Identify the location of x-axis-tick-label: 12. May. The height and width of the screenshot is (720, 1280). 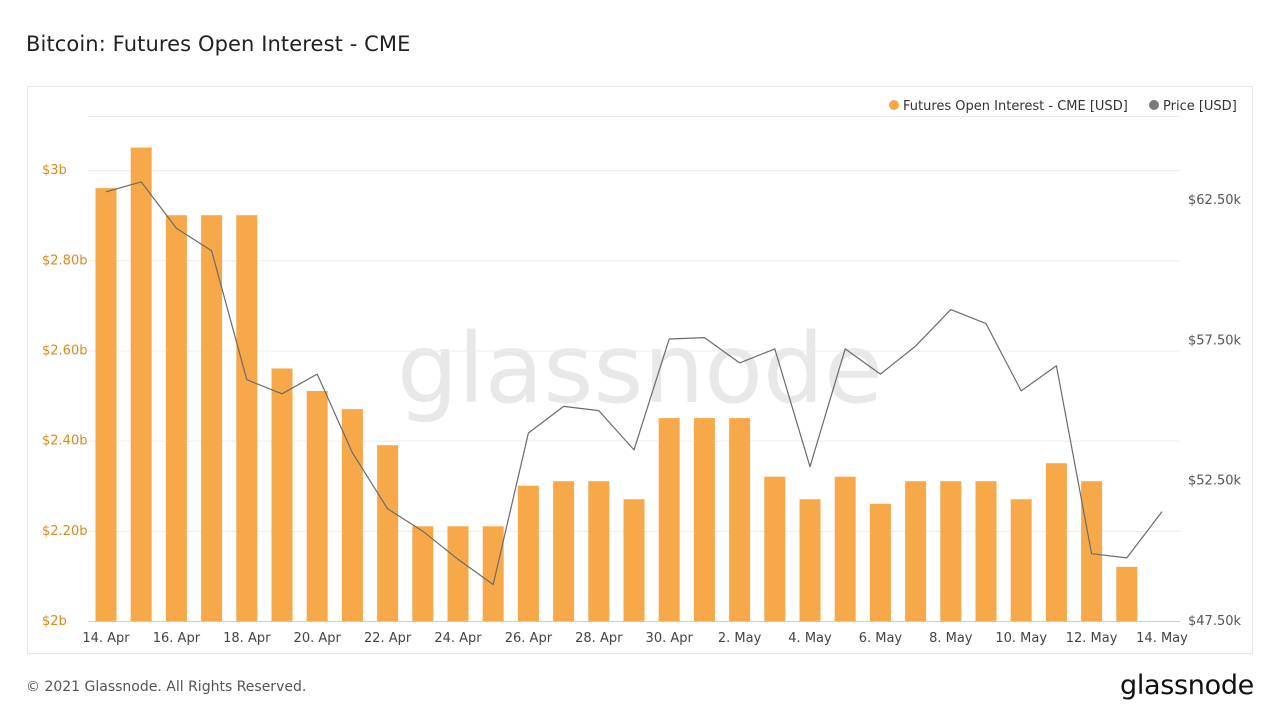
(1092, 638).